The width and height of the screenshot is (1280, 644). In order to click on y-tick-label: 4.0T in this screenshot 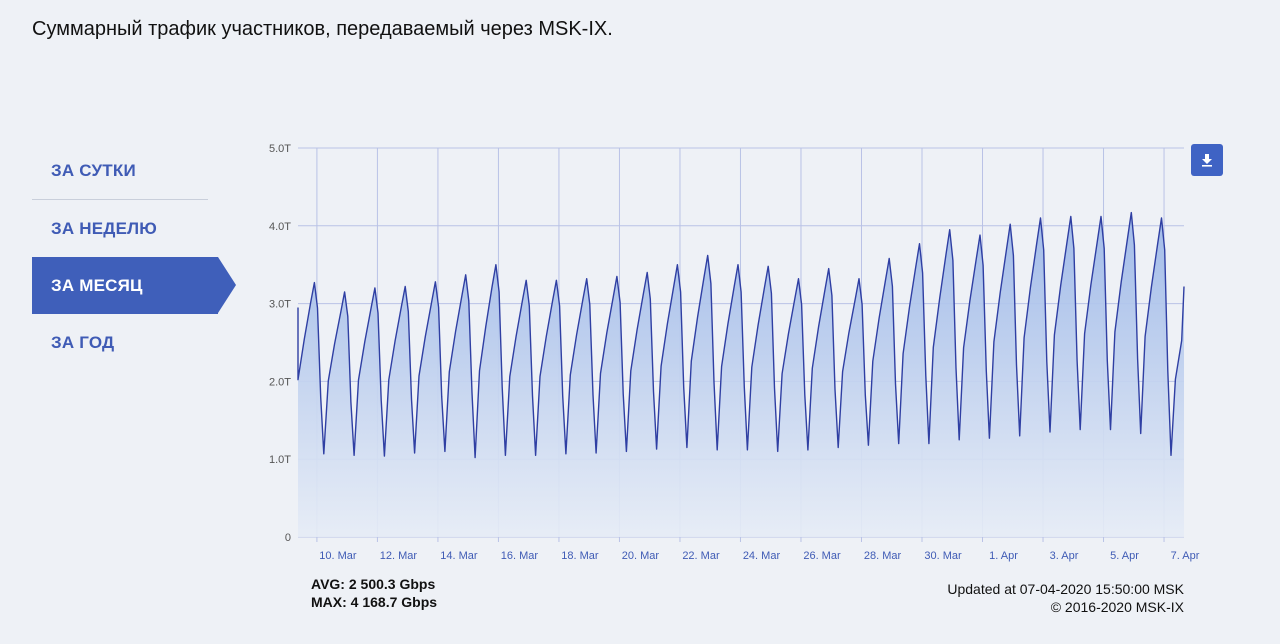, I will do `click(280, 227)`.